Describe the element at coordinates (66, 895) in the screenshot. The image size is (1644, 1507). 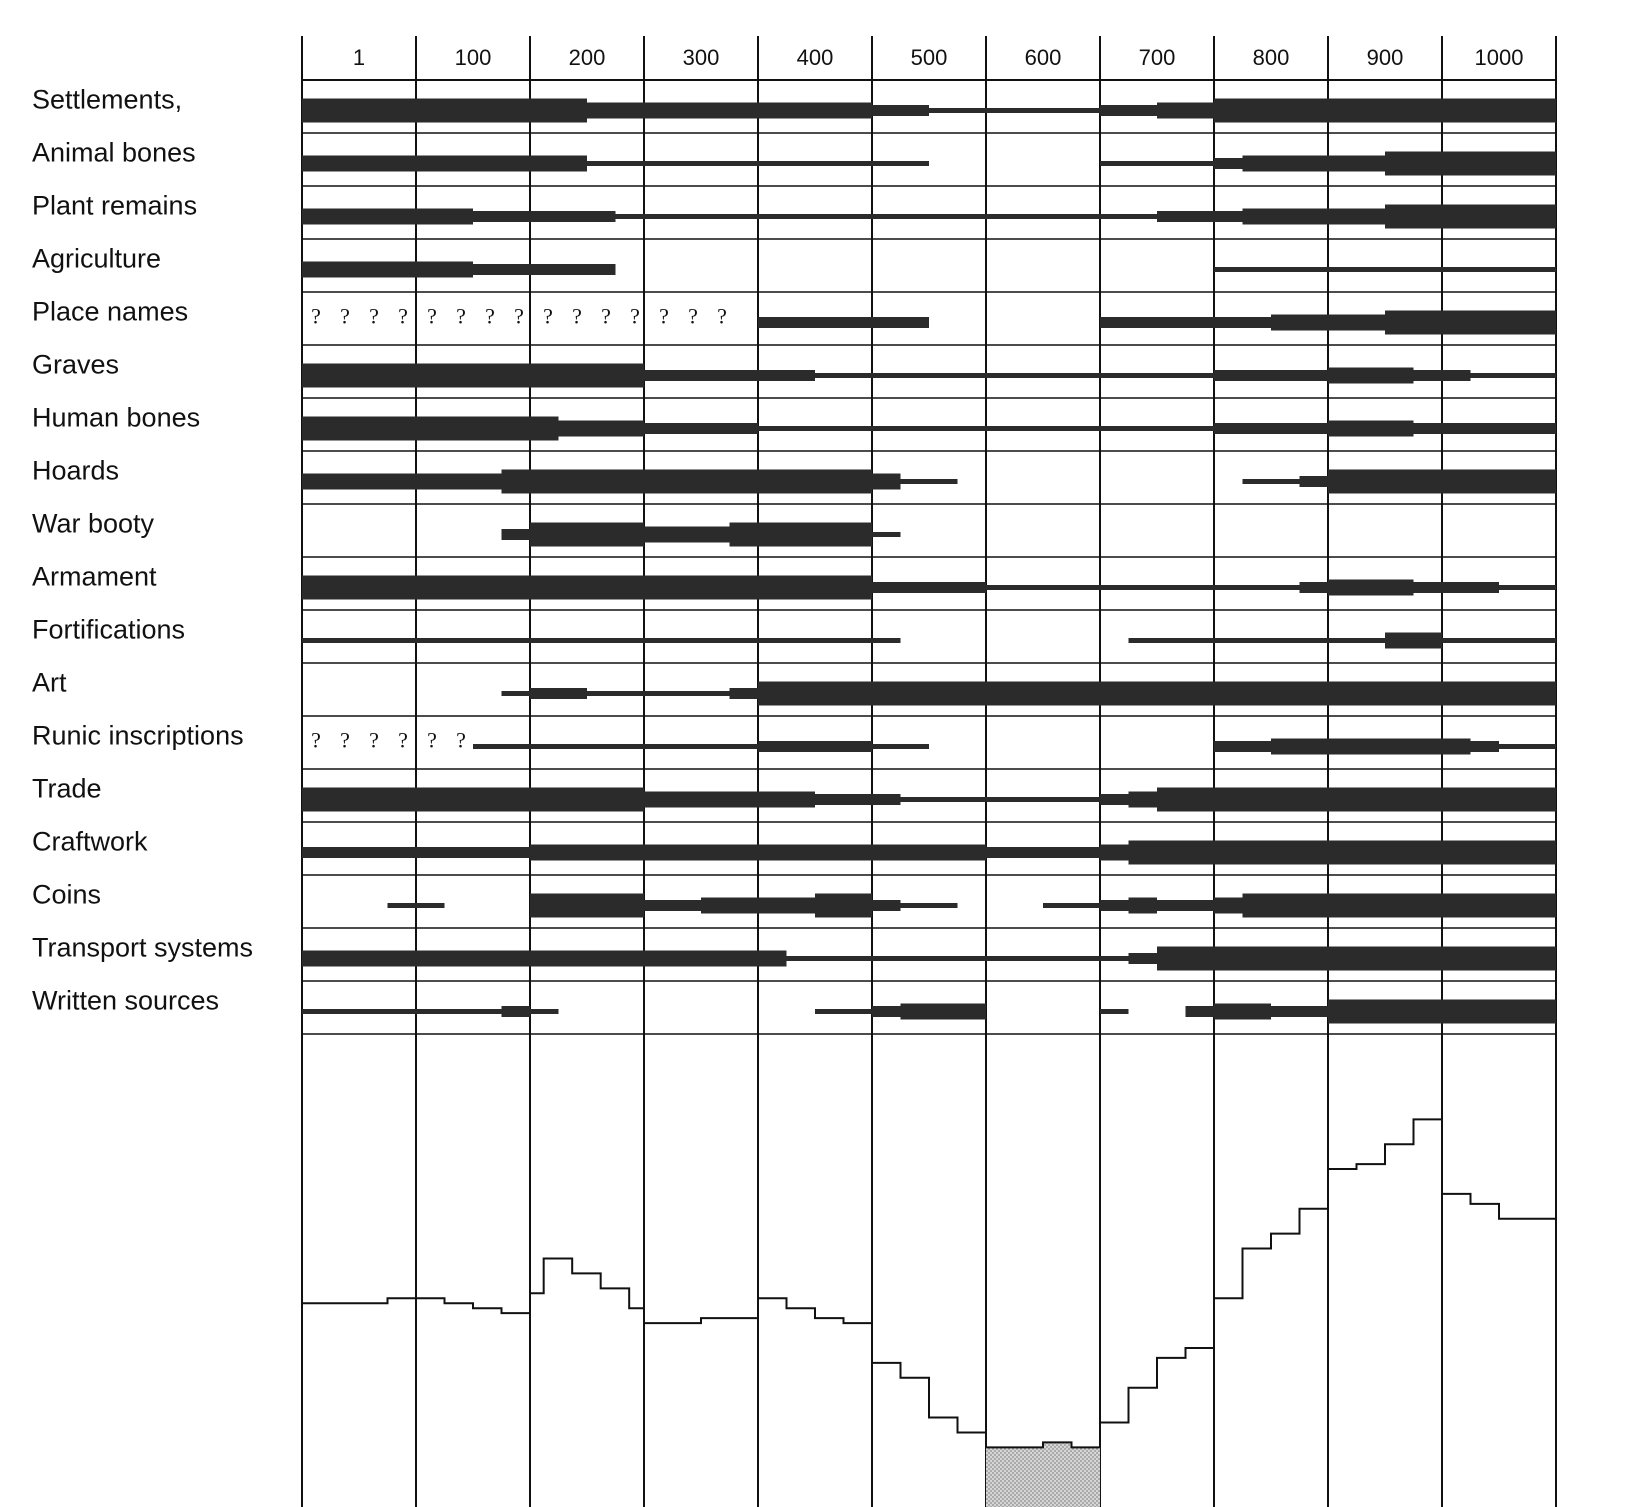
I see `row-label: Coins` at that location.